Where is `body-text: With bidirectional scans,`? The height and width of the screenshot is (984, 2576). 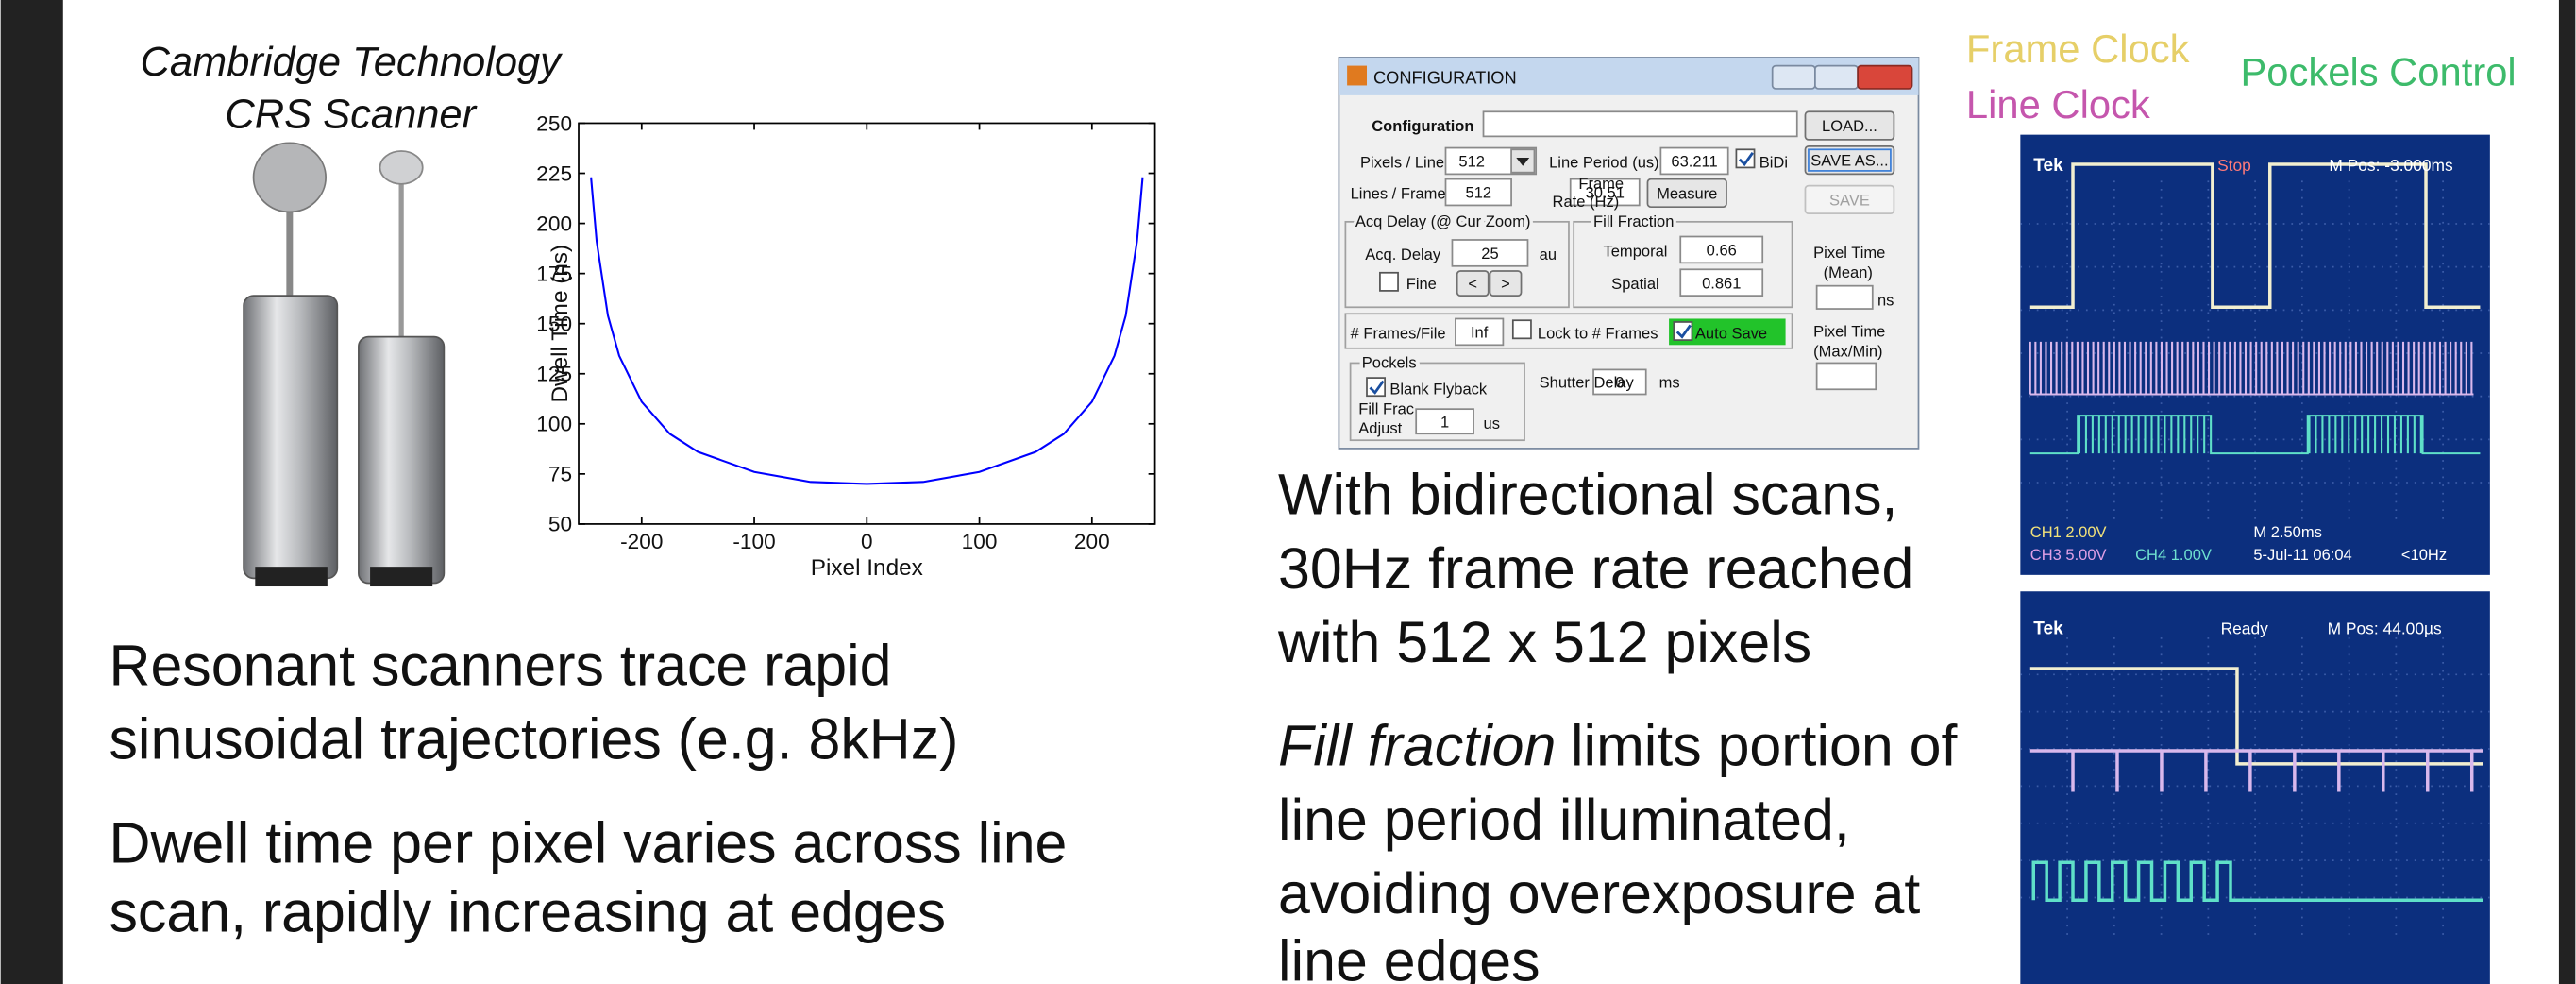
body-text: With bidirectional scans, is located at coordinates (1587, 494).